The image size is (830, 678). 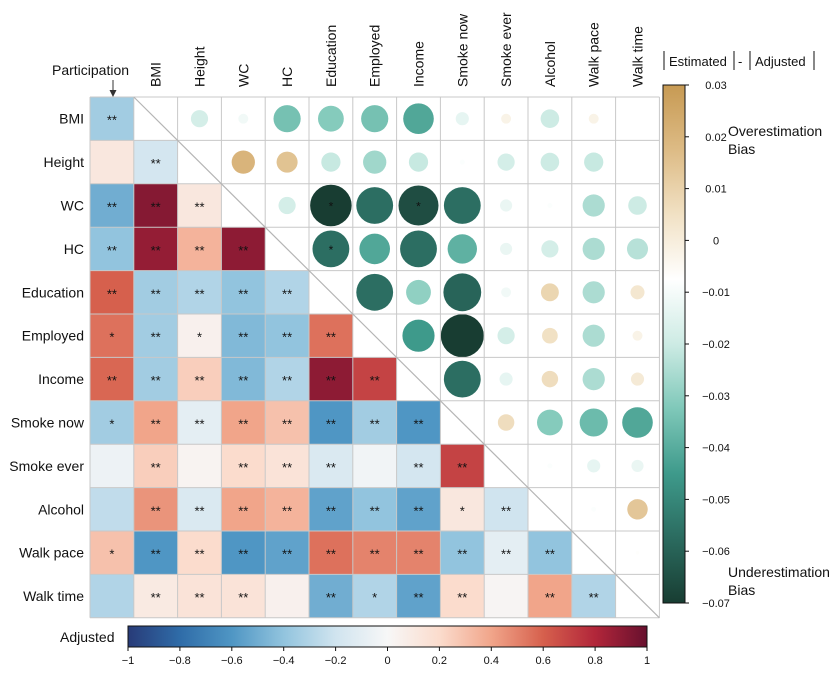 I want to click on bias-tick-label: 0.02, so click(x=715, y=138).